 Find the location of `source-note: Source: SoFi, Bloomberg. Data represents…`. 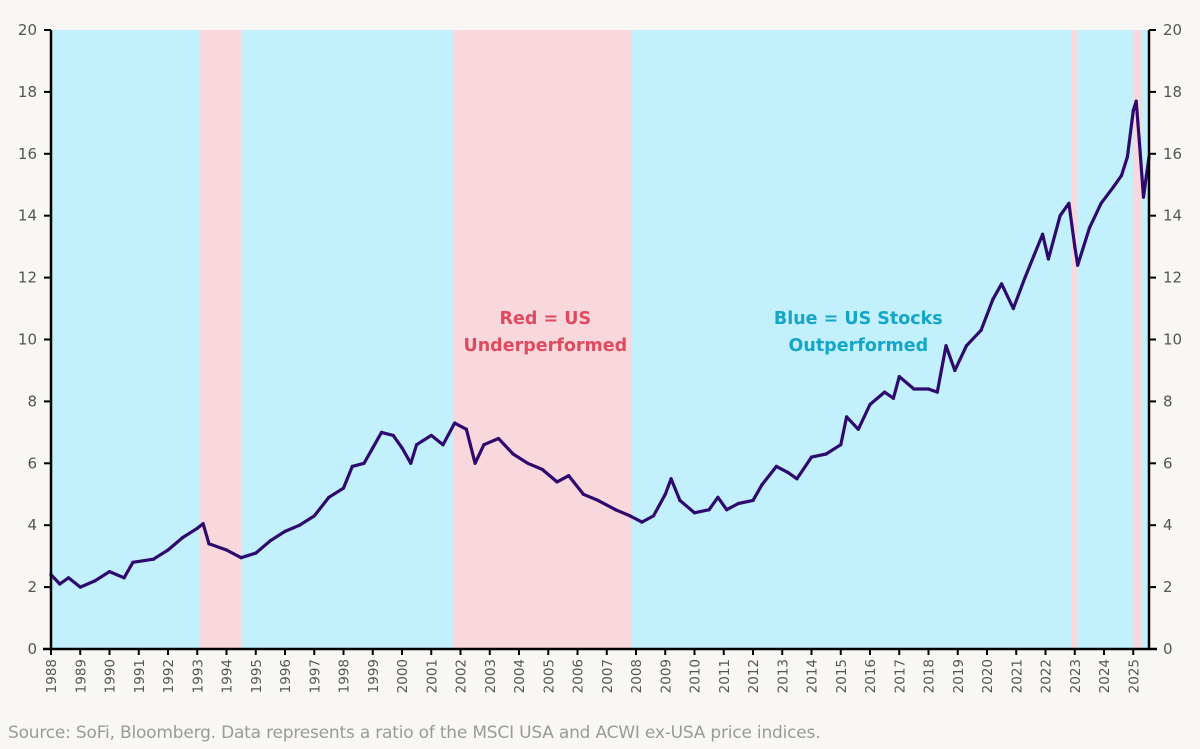

source-note: Source: SoFi, Bloomberg. Data represents… is located at coordinates (414, 733).